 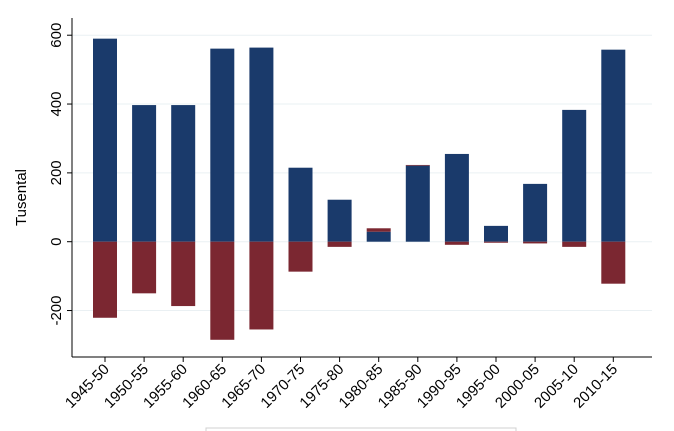 I want to click on y-axis-title: Tusental, so click(x=21, y=197).